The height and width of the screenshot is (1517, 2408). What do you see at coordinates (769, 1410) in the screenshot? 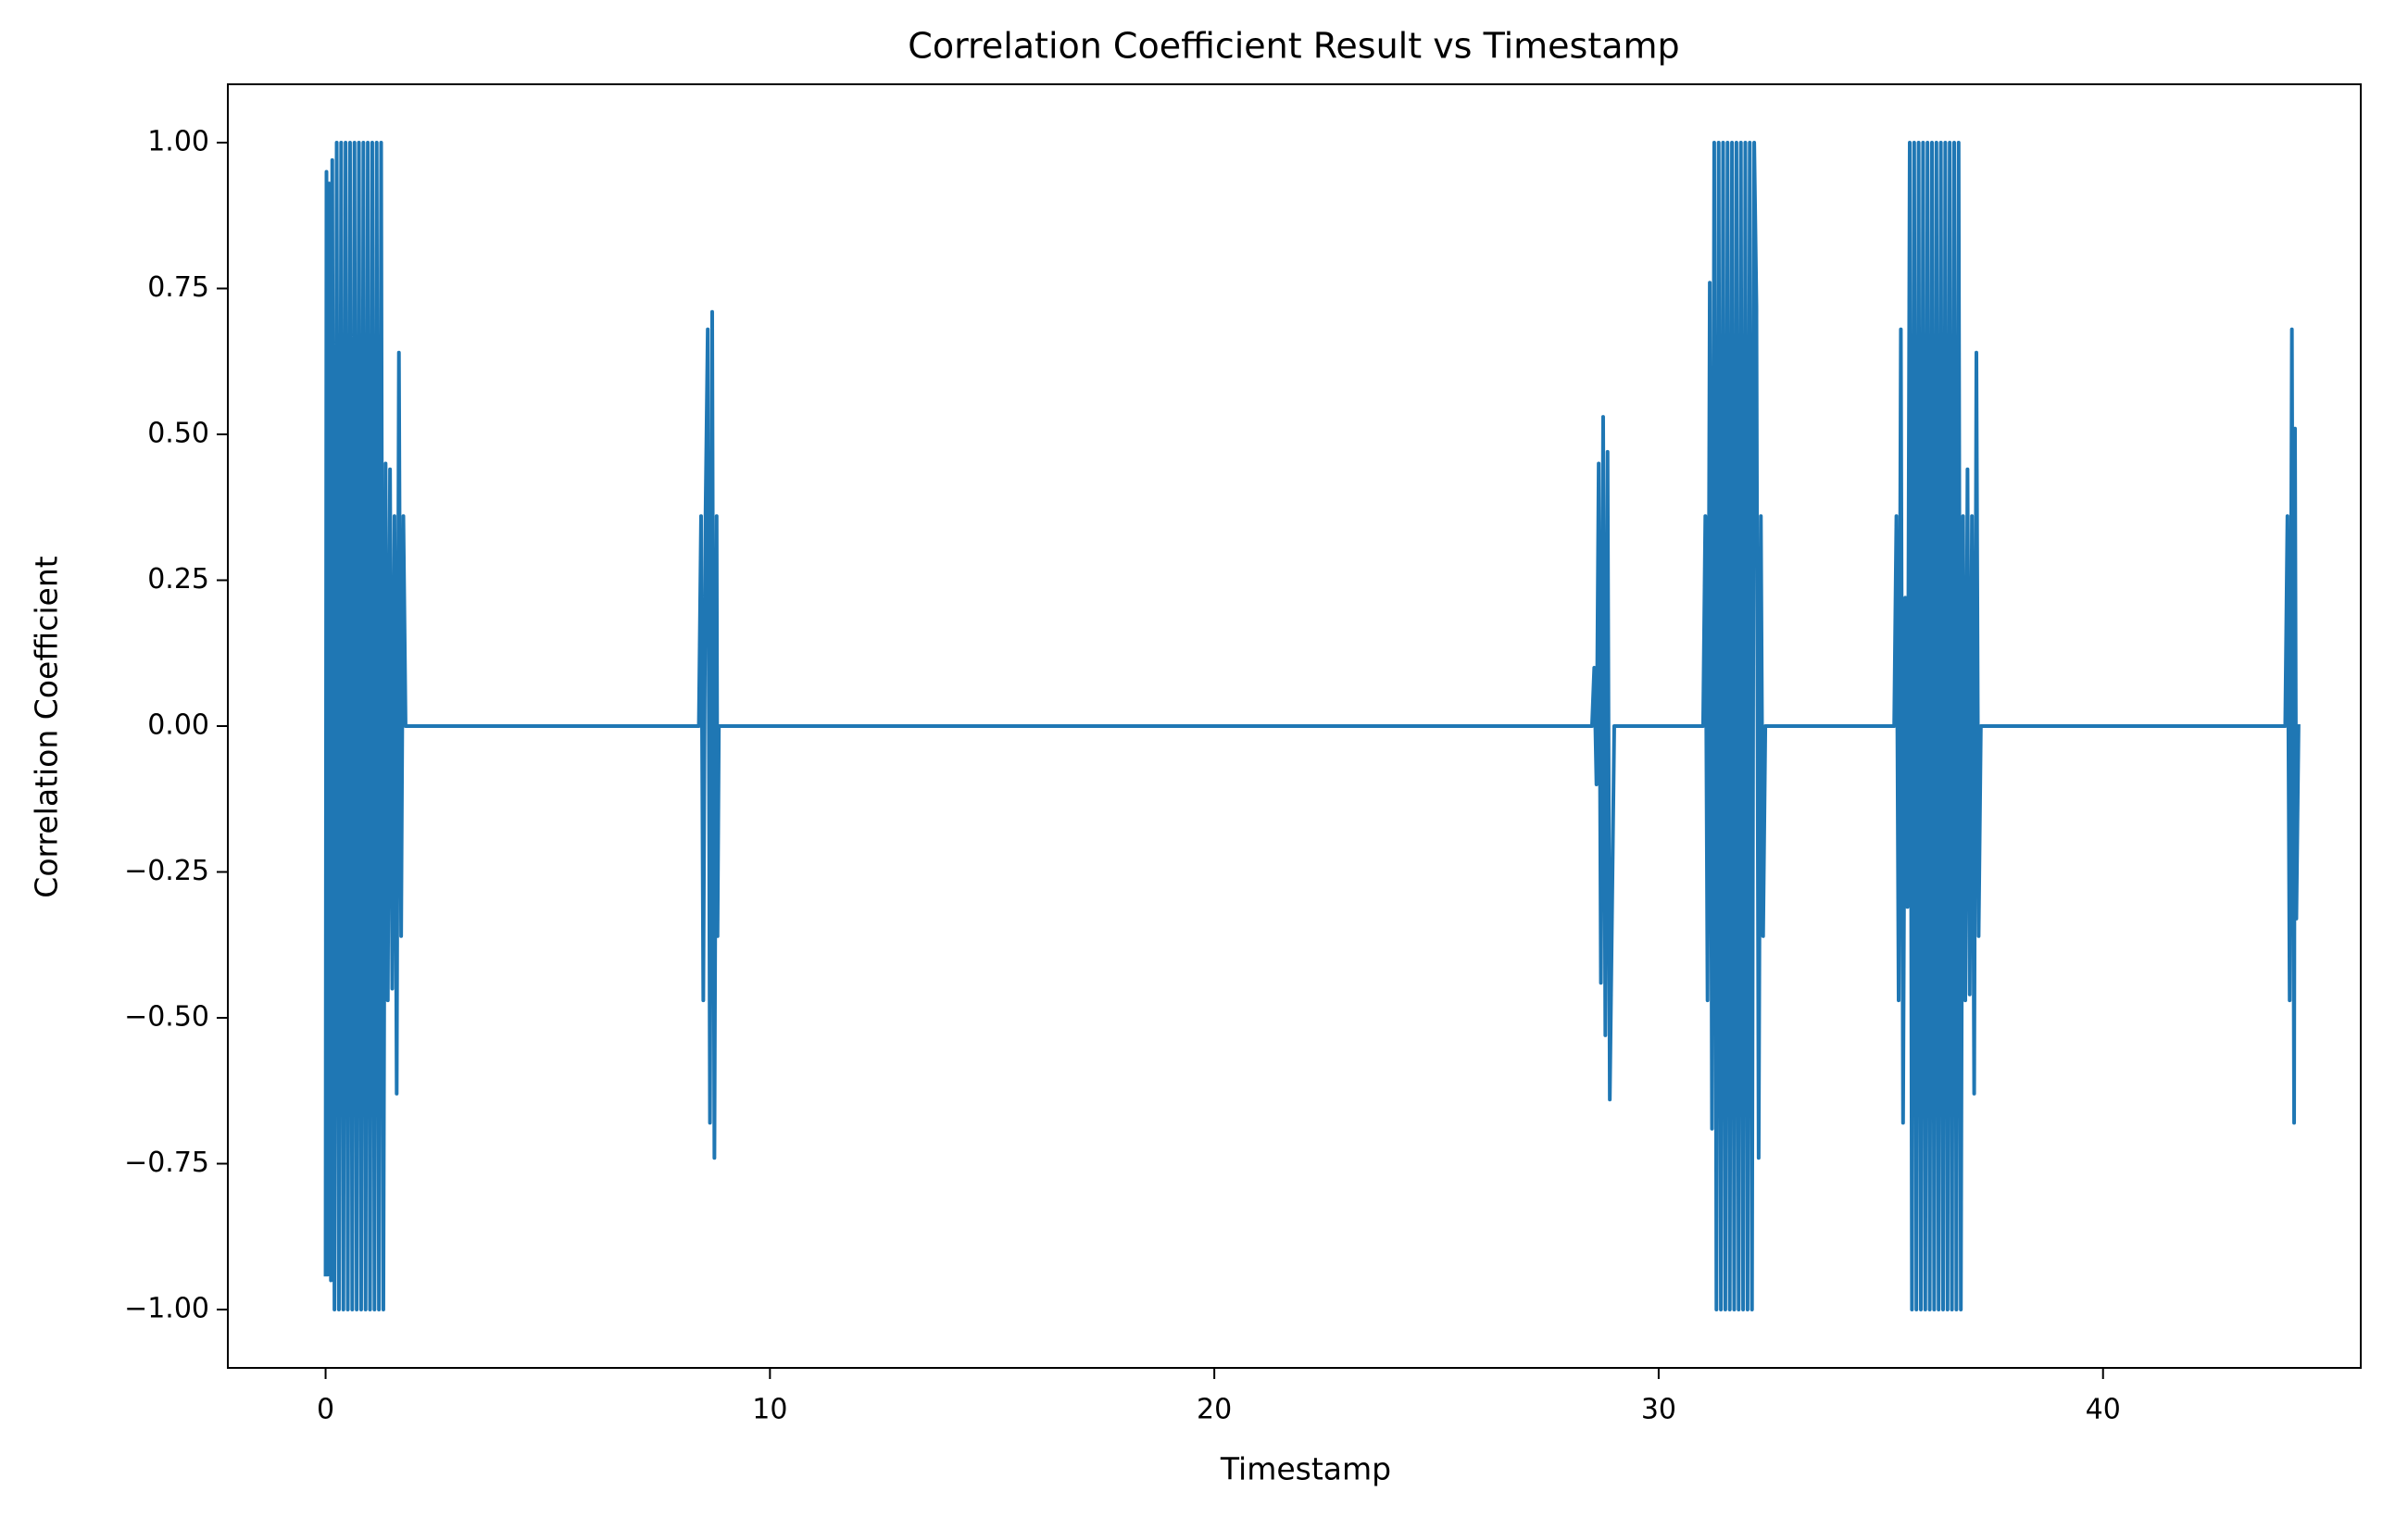
I see `x-tick-label: 10` at bounding box center [769, 1410].